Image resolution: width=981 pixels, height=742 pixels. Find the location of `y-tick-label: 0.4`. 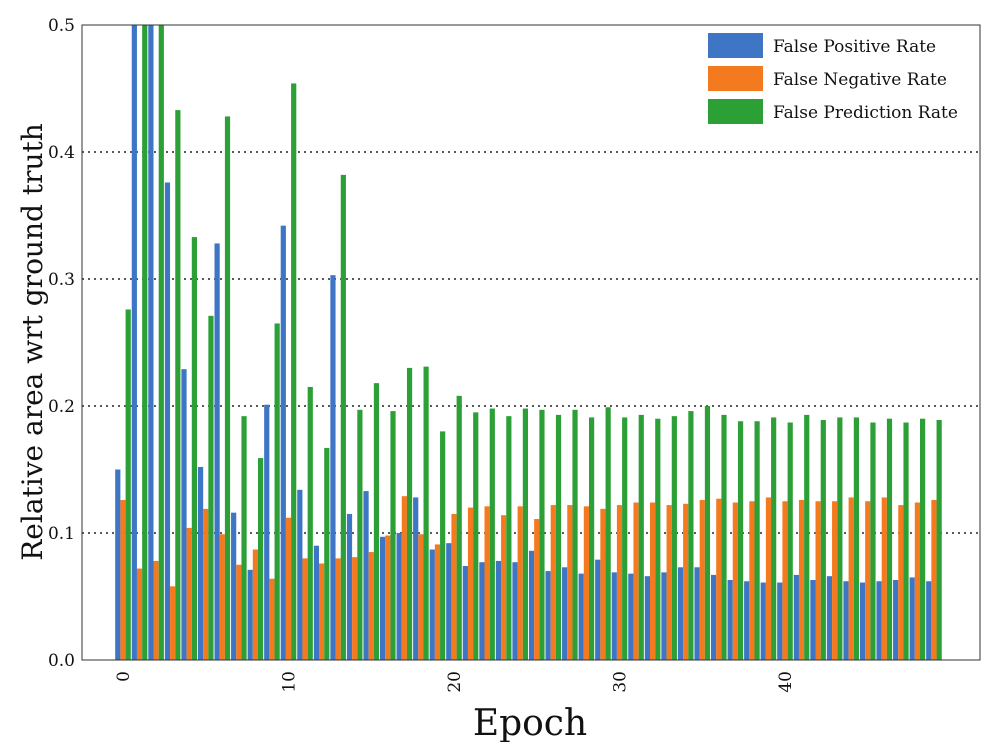

y-tick-label: 0.4 is located at coordinates (61, 153).